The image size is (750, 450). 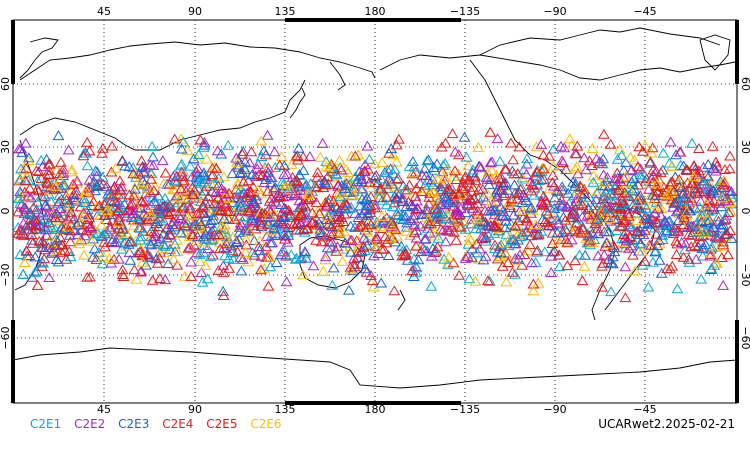 I want to click on lat-label-right: −60, so click(x=744, y=337).